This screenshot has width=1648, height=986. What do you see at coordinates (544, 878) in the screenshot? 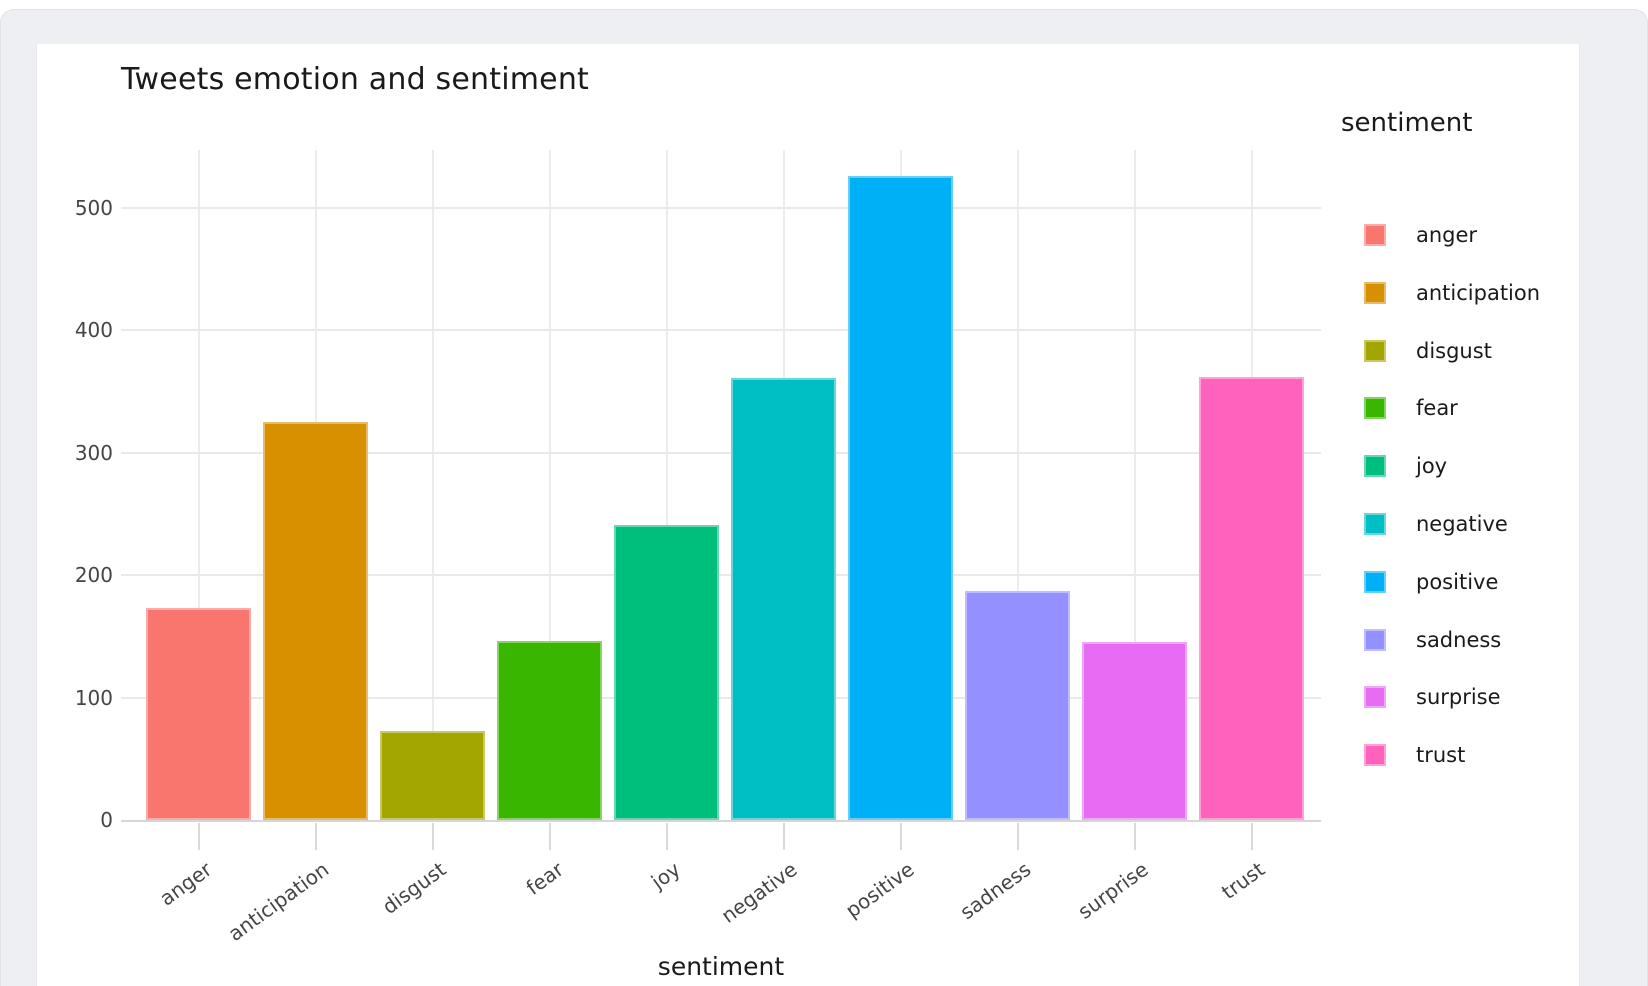
I see `x-tick-label-fear: fear` at bounding box center [544, 878].